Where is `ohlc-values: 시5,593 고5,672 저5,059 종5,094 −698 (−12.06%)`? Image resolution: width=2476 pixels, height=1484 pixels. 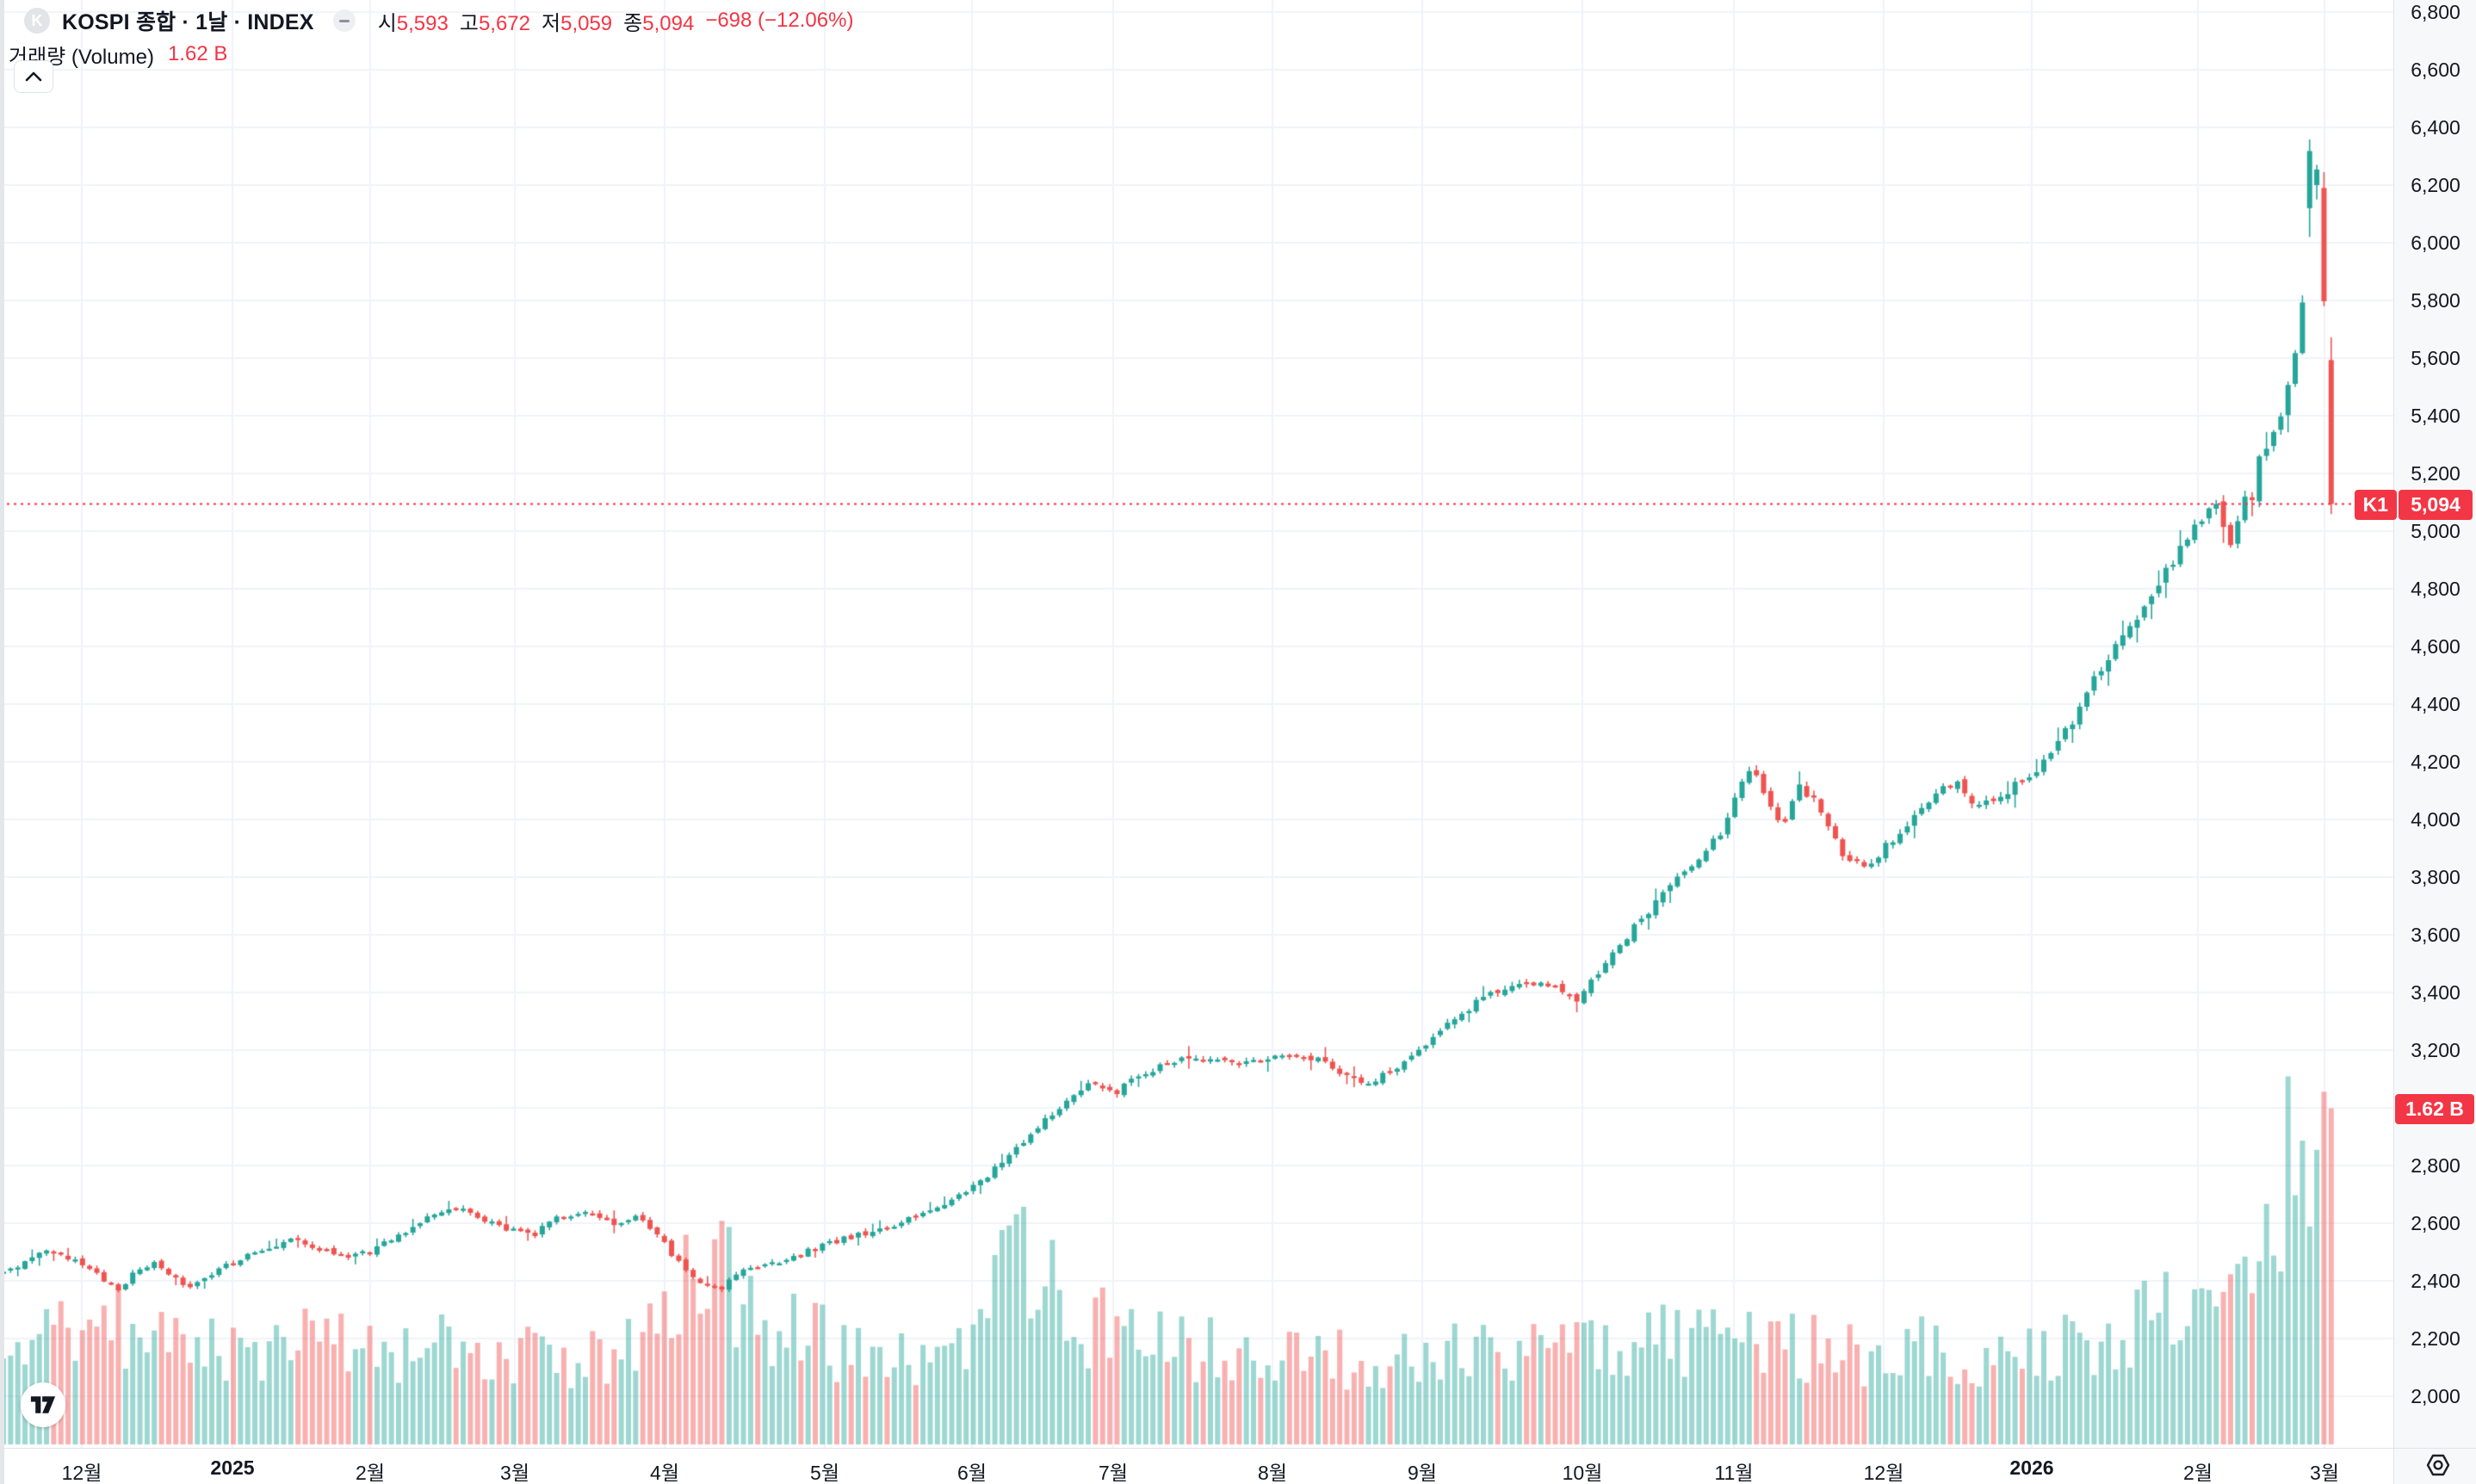
ohlc-values: 시5,593 고5,672 저5,059 종5,094 −698 (−12.06%) is located at coordinates (616, 21).